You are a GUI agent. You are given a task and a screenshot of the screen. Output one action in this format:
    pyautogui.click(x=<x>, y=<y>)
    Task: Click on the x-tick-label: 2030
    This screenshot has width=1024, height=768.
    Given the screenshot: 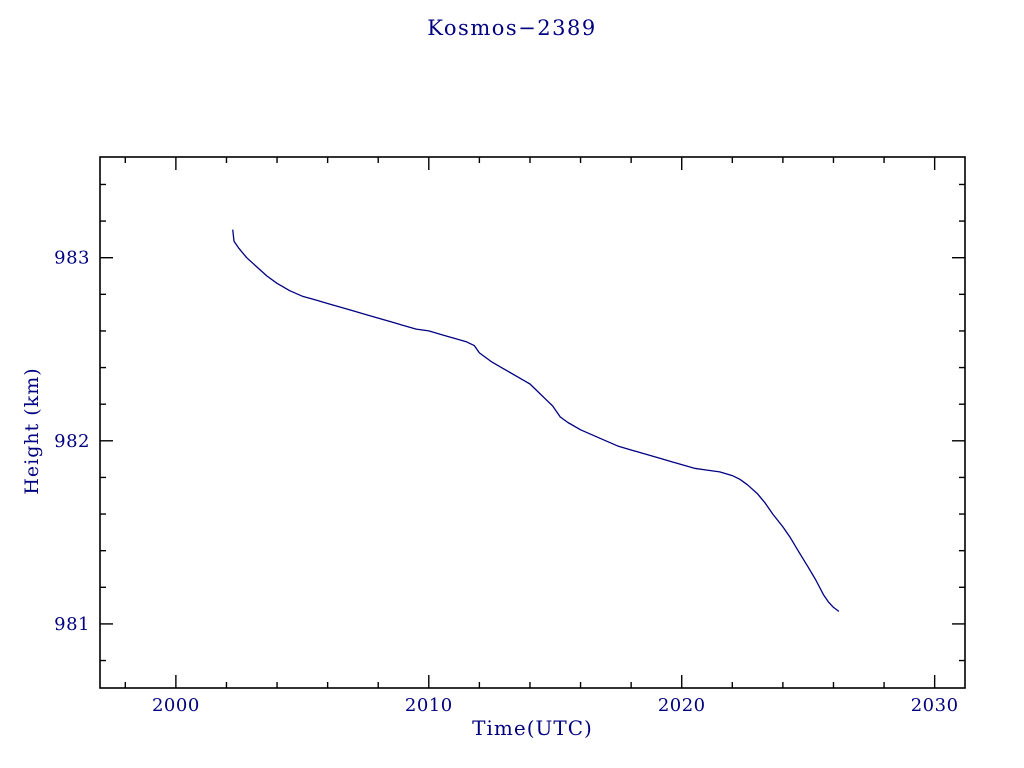 What is the action you would take?
    pyautogui.click(x=935, y=705)
    